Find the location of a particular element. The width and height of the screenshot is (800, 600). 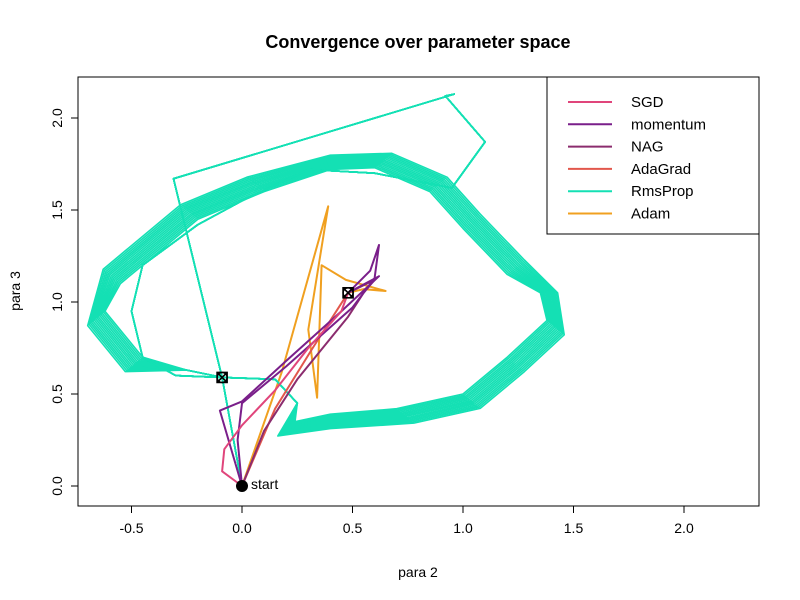

legend-label-rmsprop: RmsProp is located at coordinates (662, 191).